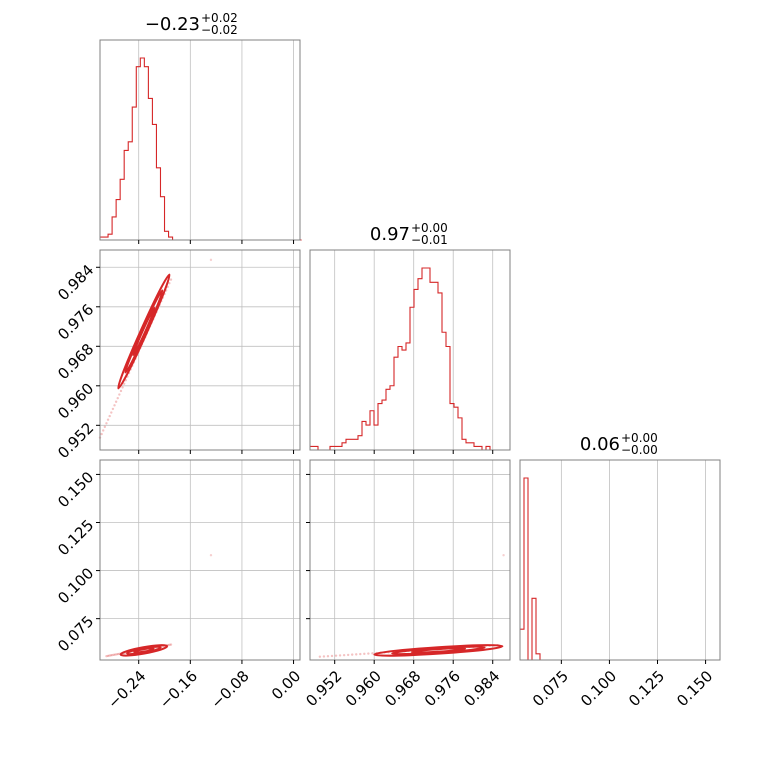  What do you see at coordinates (323, 688) in the screenshot?
I see `x-tick-label: 0.952` at bounding box center [323, 688].